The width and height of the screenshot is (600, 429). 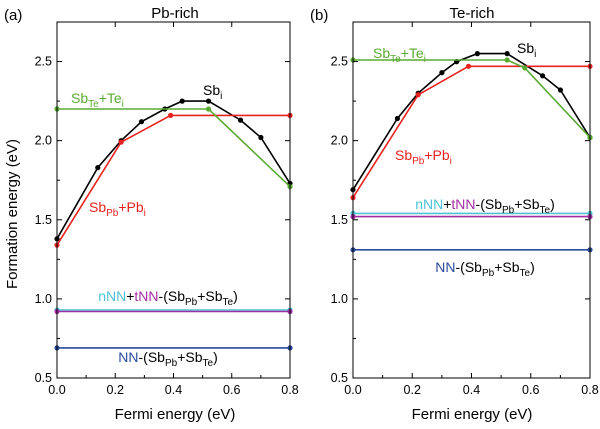 I want to click on panel-a-x-tick-label: 0.8, so click(x=289, y=390).